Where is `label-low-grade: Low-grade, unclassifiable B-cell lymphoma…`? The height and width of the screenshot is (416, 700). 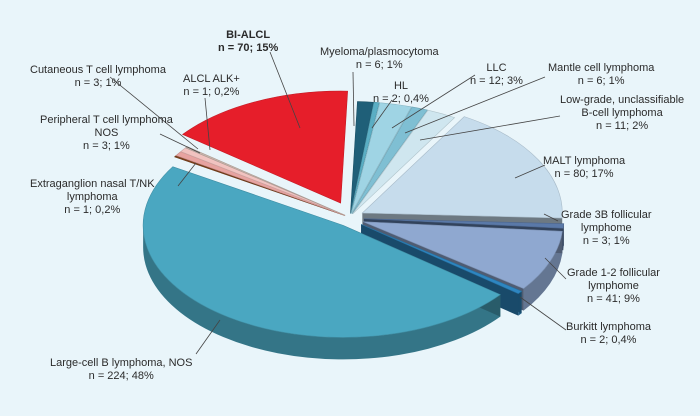 label-low-grade: Low-grade, unclassifiable B-cell lymphoma… is located at coordinates (622, 113).